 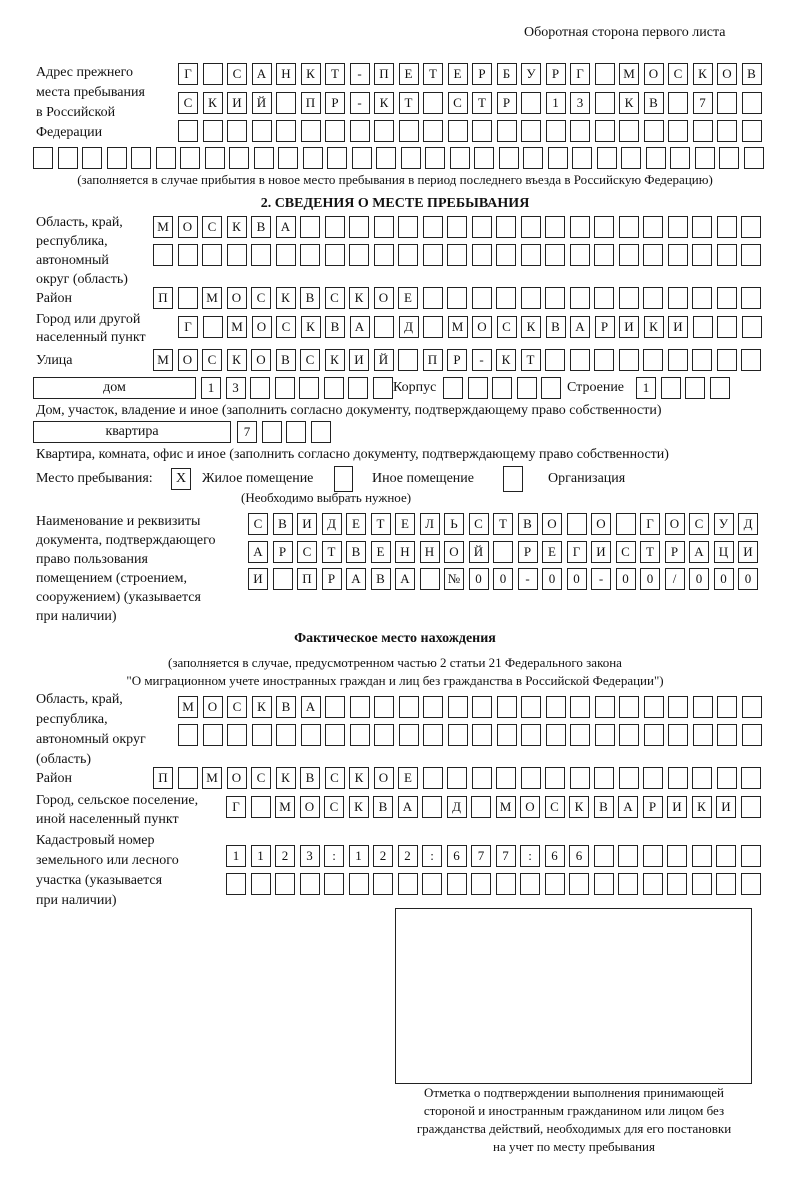 What do you see at coordinates (408, 327) in the screenshot?
I see `letter-cell: Д` at bounding box center [408, 327].